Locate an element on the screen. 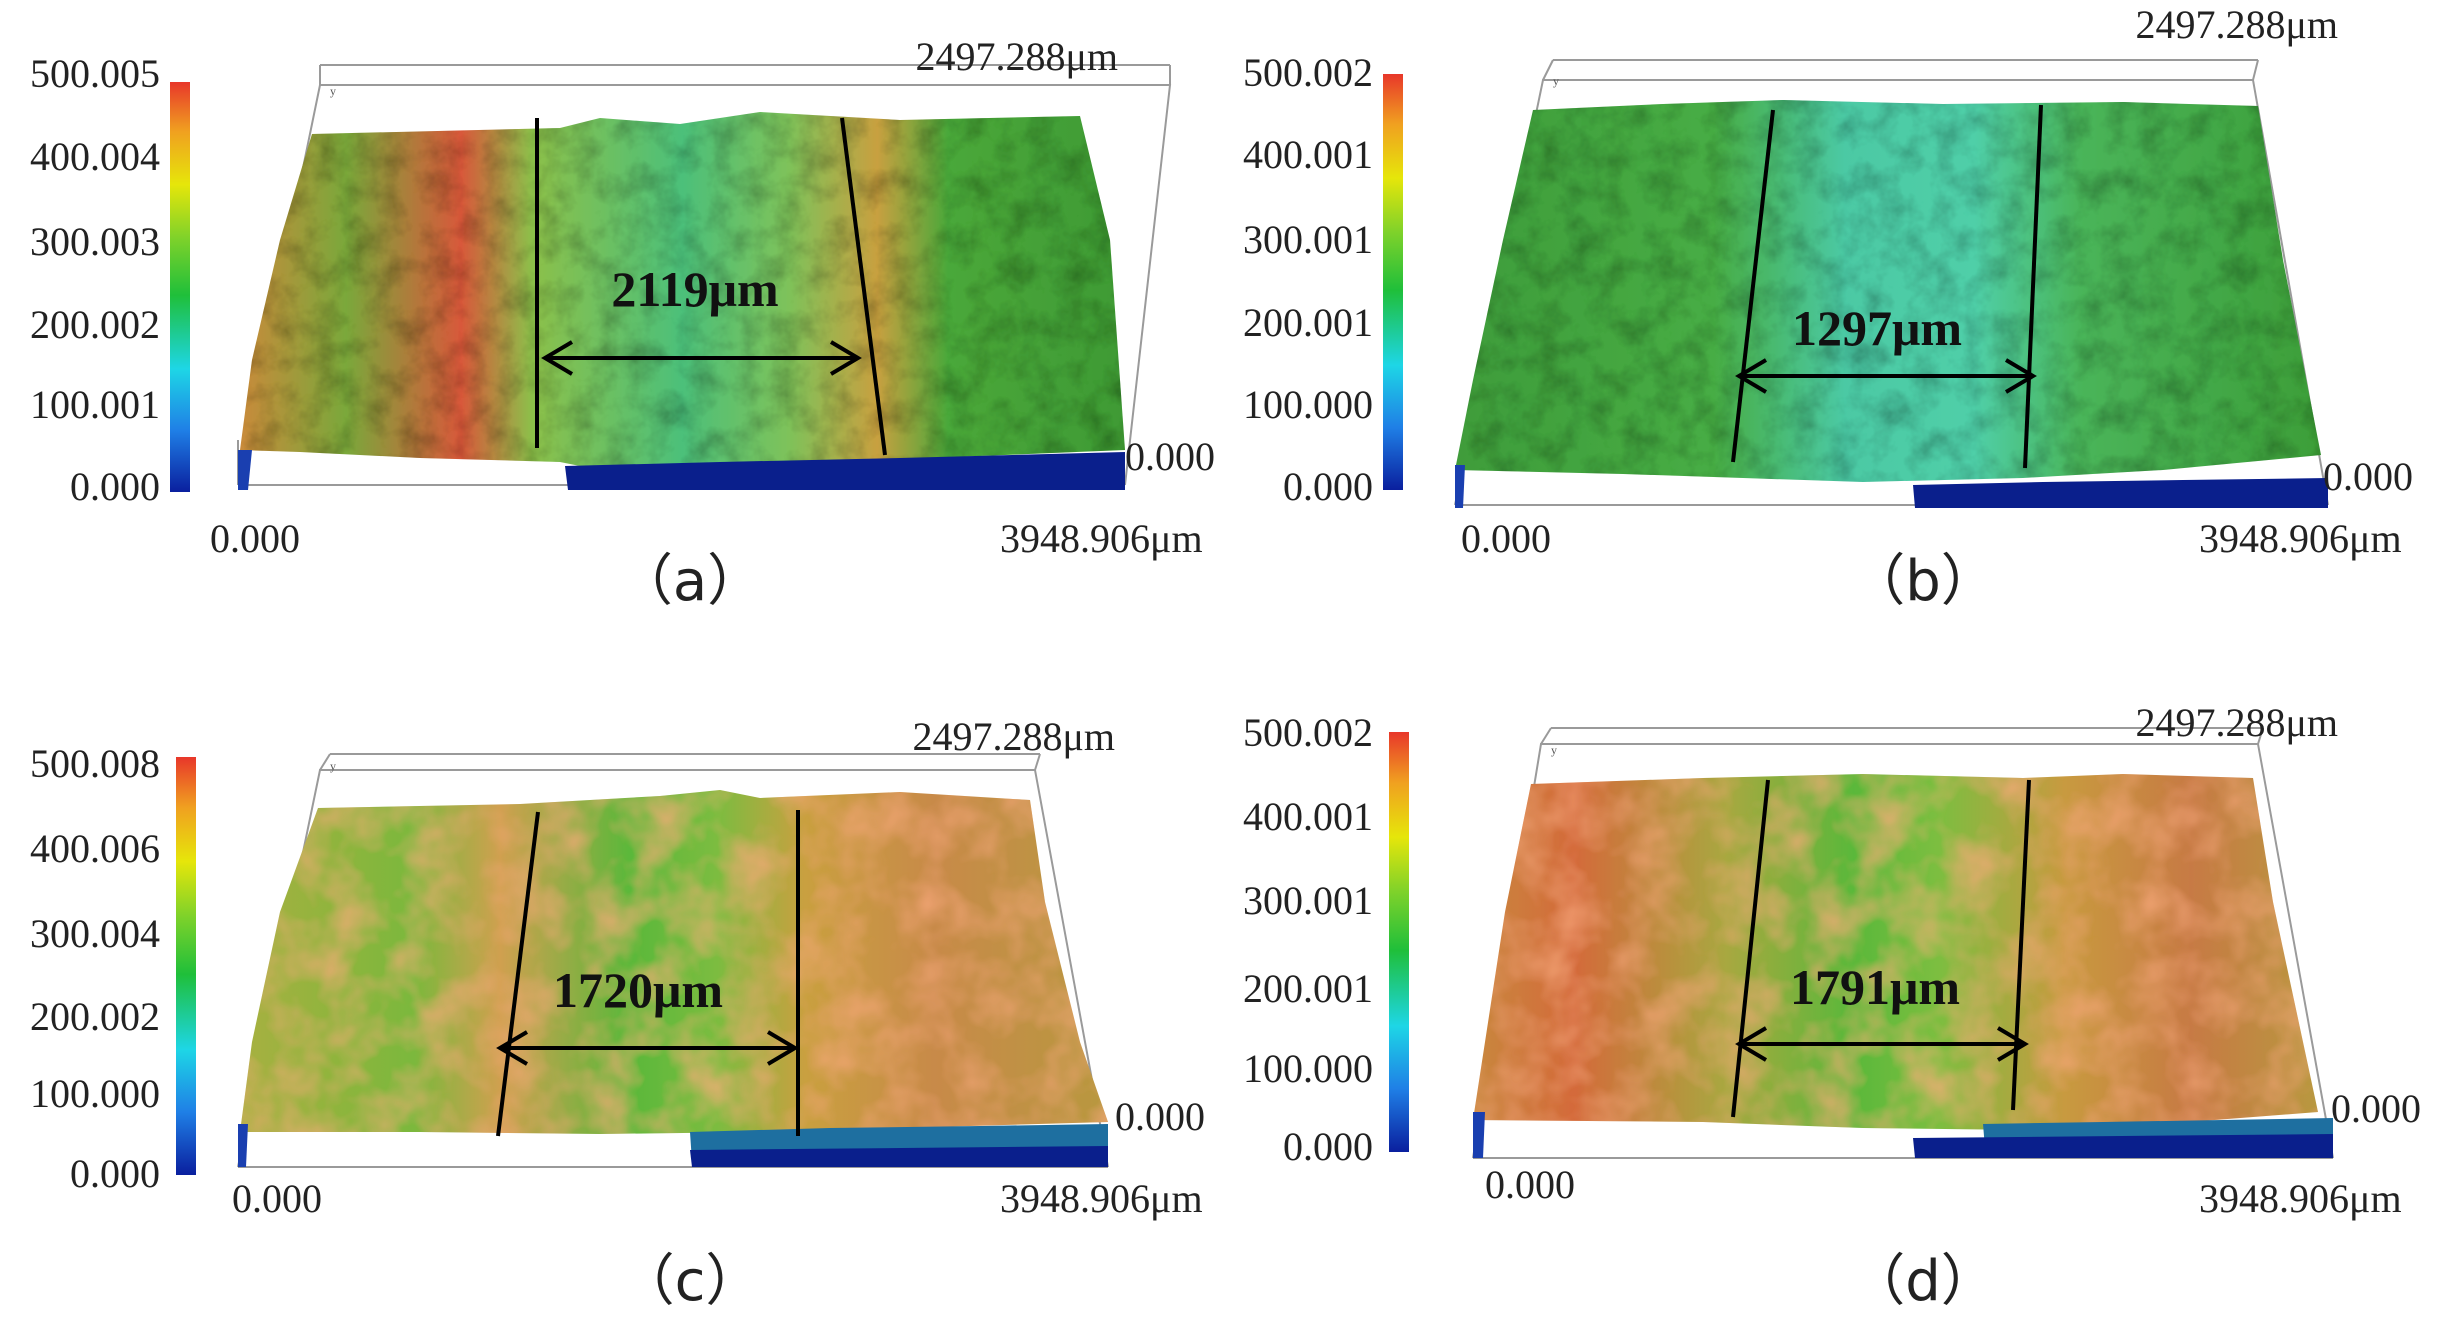 The width and height of the screenshot is (2446, 1325). scale-tick: 500.005 is located at coordinates (95, 73).